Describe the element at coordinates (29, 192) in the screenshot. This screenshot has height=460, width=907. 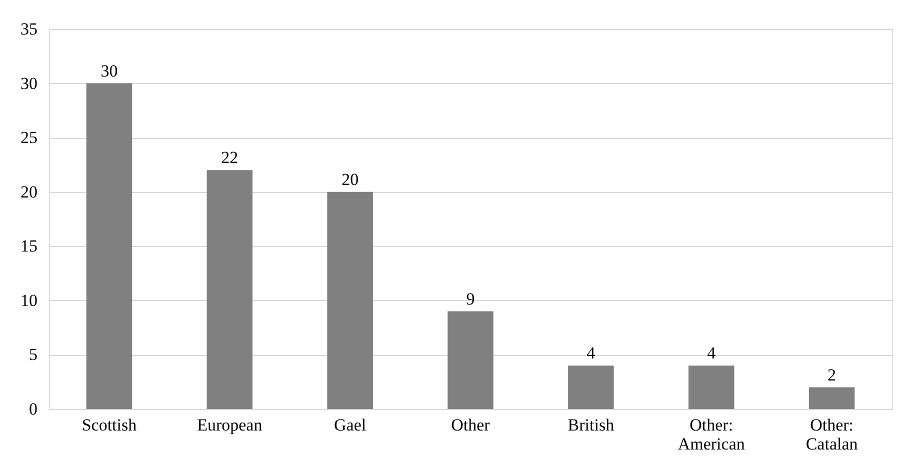
I see `y-tick-label: 20` at that location.